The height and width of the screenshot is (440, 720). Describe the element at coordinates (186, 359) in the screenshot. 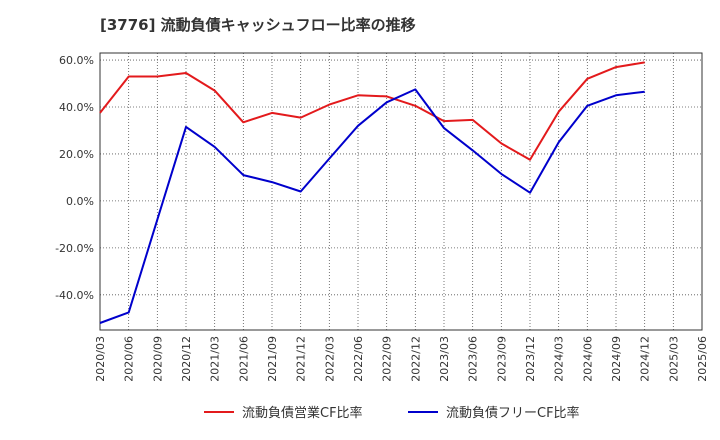

I see `x-tick-label: 2020/12` at that location.